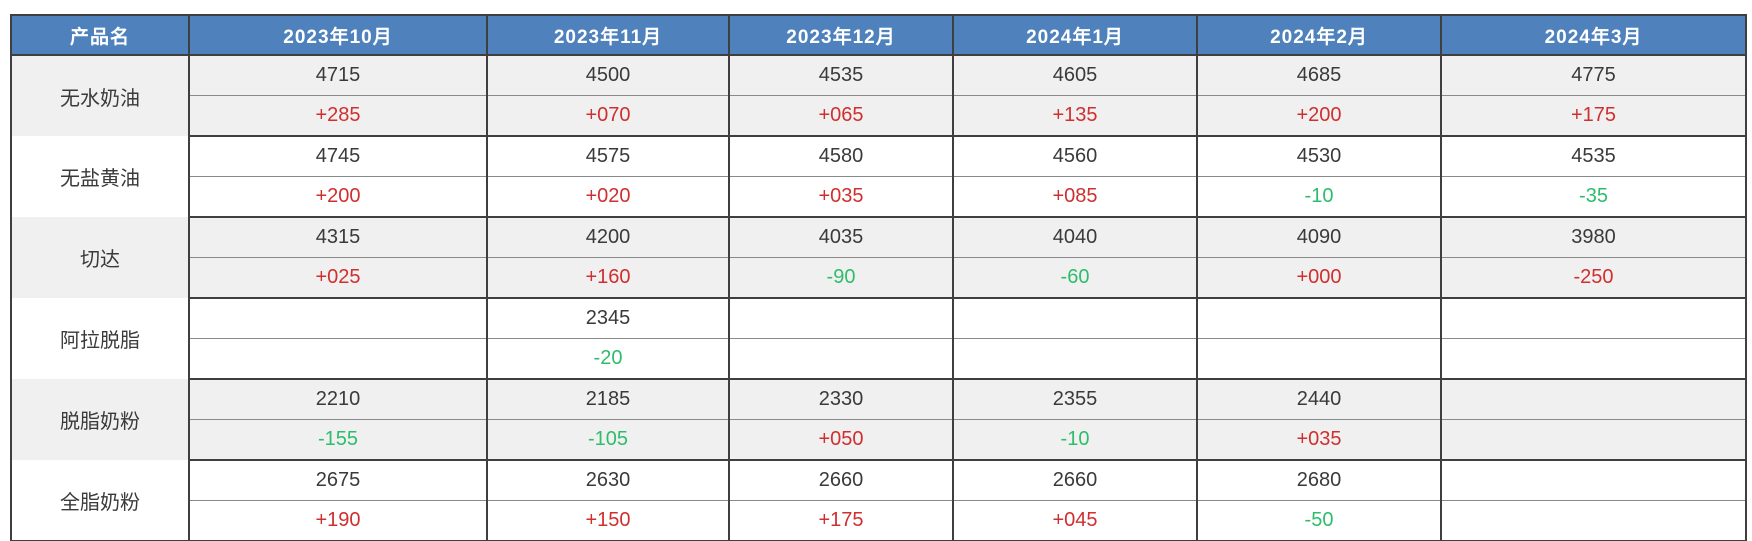 Image resolution: width=1752 pixels, height=541 pixels. What do you see at coordinates (1593, 75) in the screenshot?
I see `price-cell: 4775` at bounding box center [1593, 75].